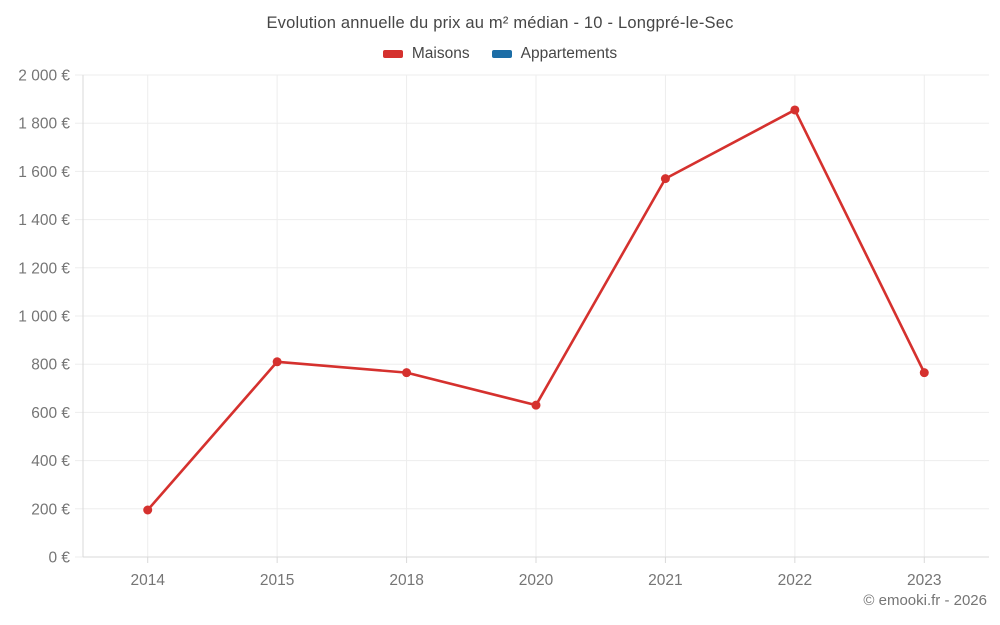 This screenshot has height=625, width=1000. Describe the element at coordinates (407, 373) in the screenshot. I see `data-point-2018` at that location.